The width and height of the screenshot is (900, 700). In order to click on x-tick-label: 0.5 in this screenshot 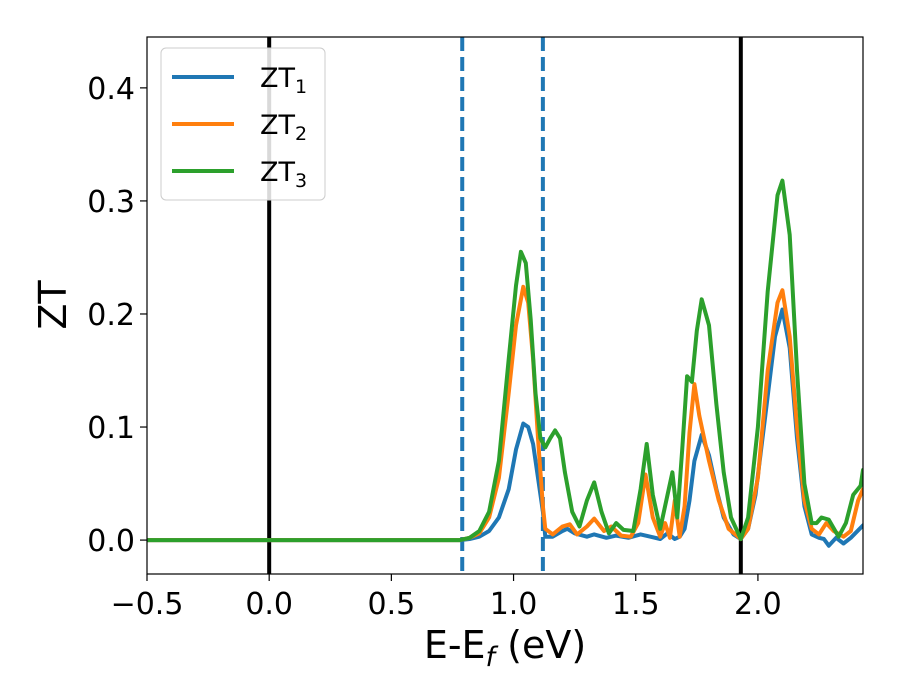, I will do `click(392, 604)`.